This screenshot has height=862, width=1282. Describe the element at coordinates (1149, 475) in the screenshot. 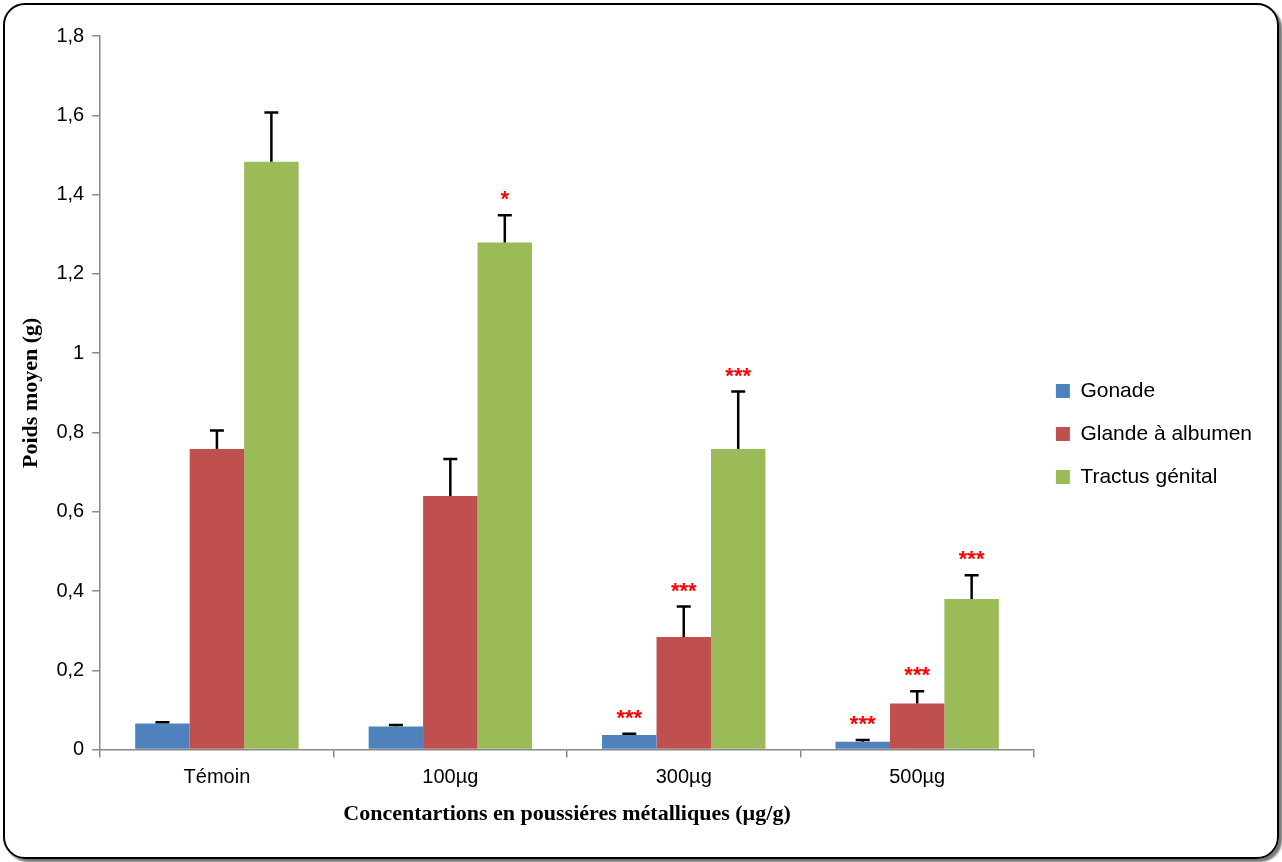

I see `legend-label: Tractus génital` at that location.